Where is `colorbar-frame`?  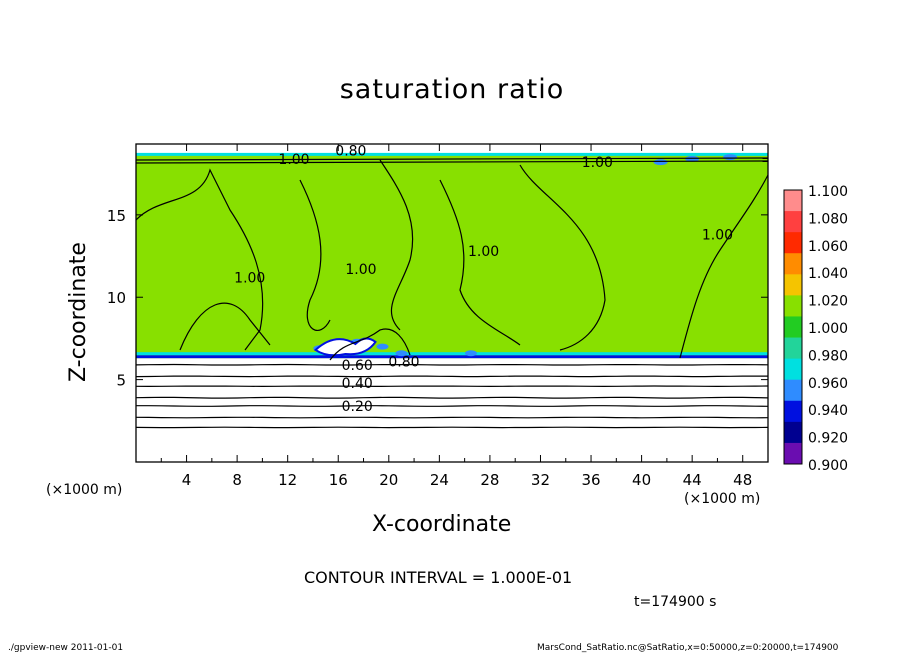 colorbar-frame is located at coordinates (793, 327).